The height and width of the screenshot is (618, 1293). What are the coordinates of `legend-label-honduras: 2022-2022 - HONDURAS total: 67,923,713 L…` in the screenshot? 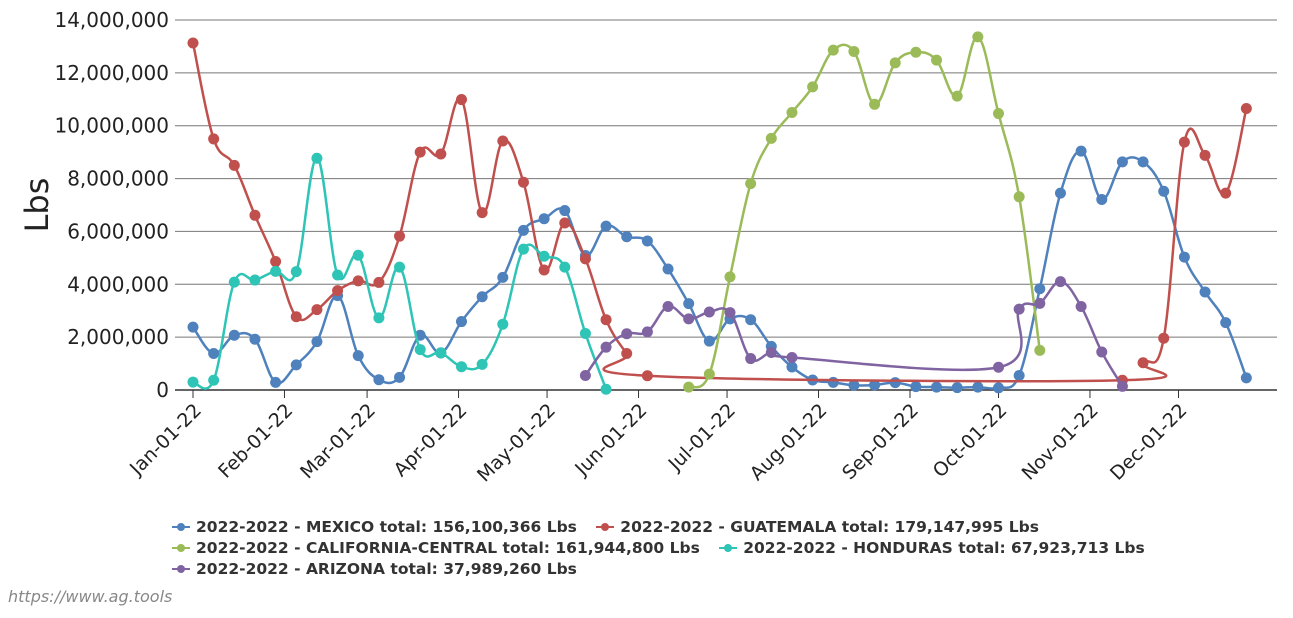 It's located at (944, 547).